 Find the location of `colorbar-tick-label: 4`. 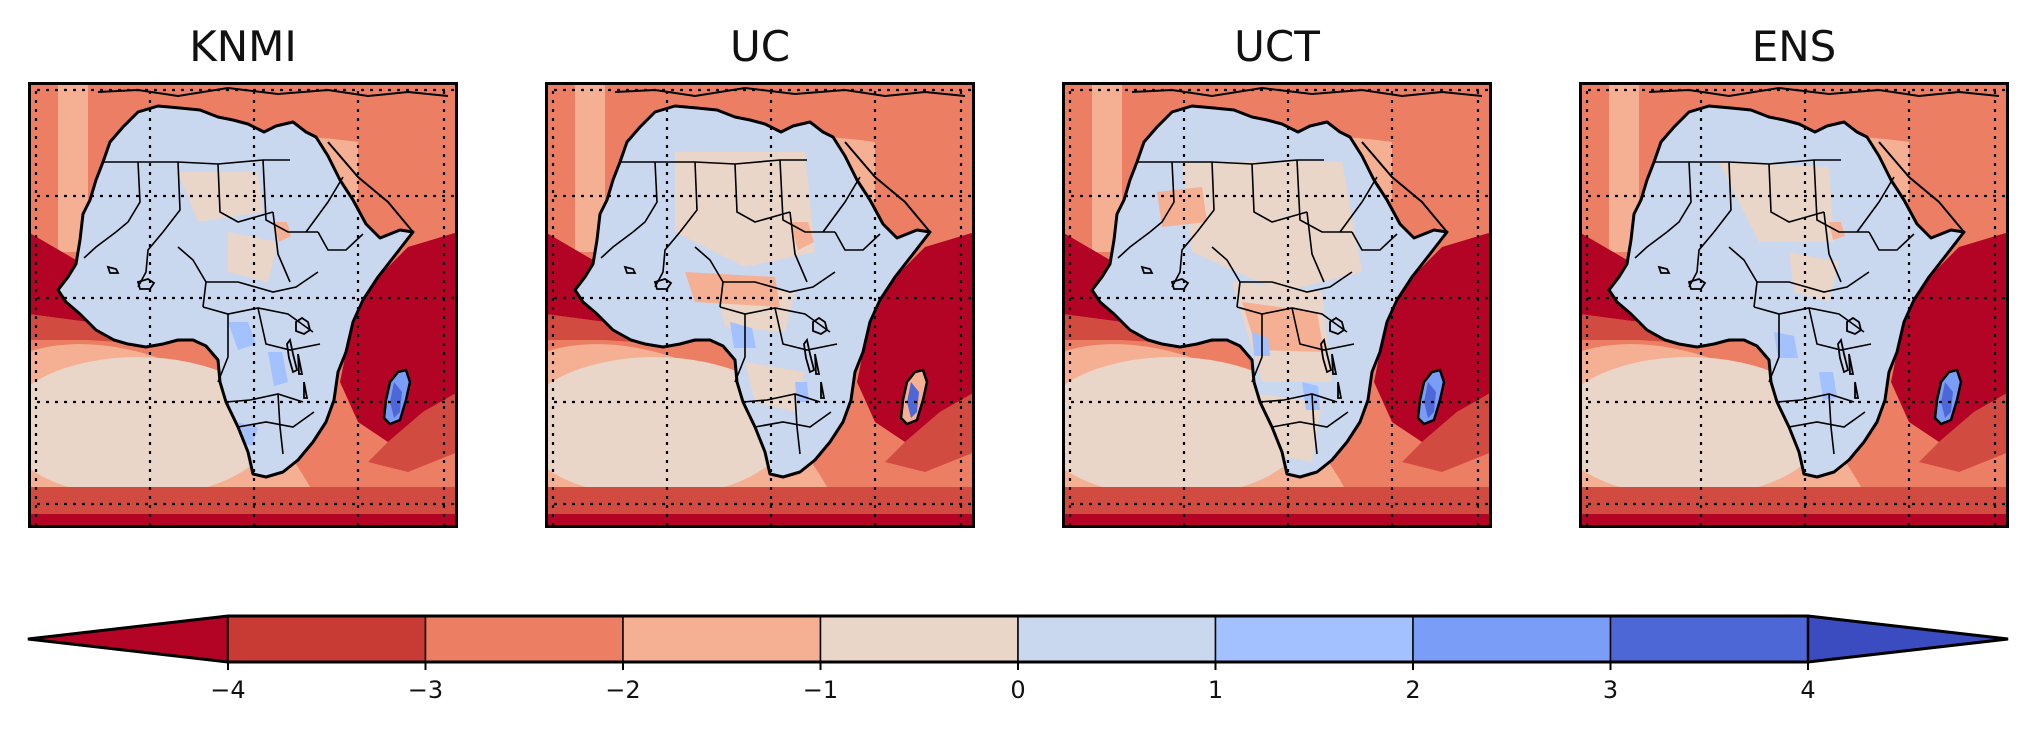

colorbar-tick-label: 4 is located at coordinates (1807, 690).